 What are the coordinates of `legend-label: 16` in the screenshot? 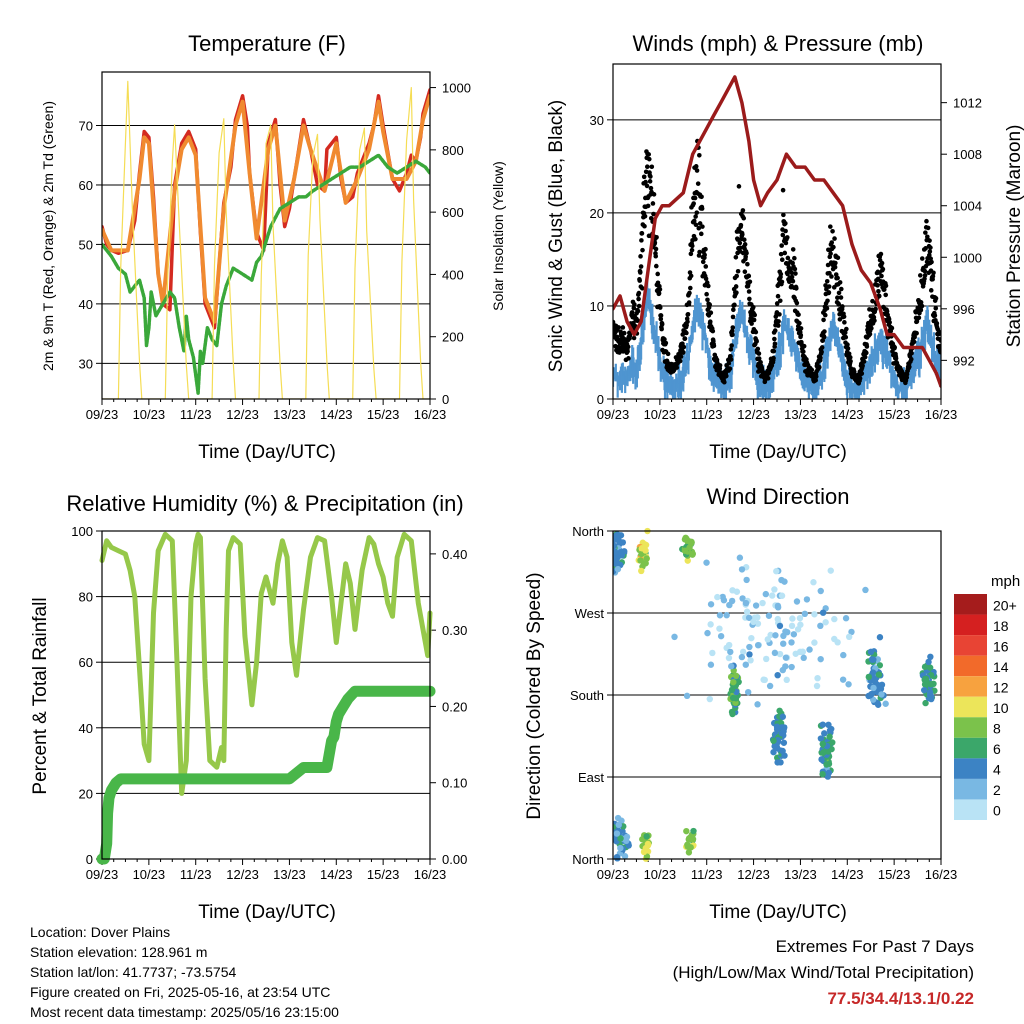 It's located at (1001, 646).